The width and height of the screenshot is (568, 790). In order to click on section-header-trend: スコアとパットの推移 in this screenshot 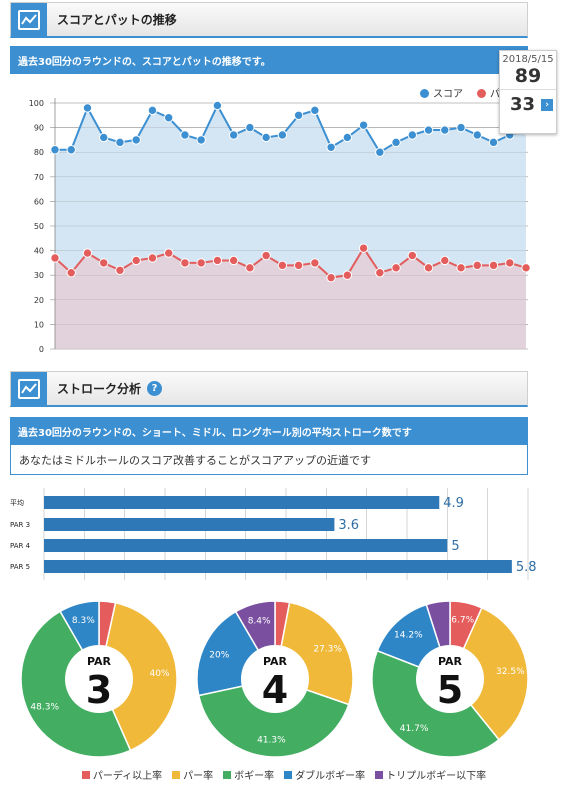, I will do `click(269, 20)`.